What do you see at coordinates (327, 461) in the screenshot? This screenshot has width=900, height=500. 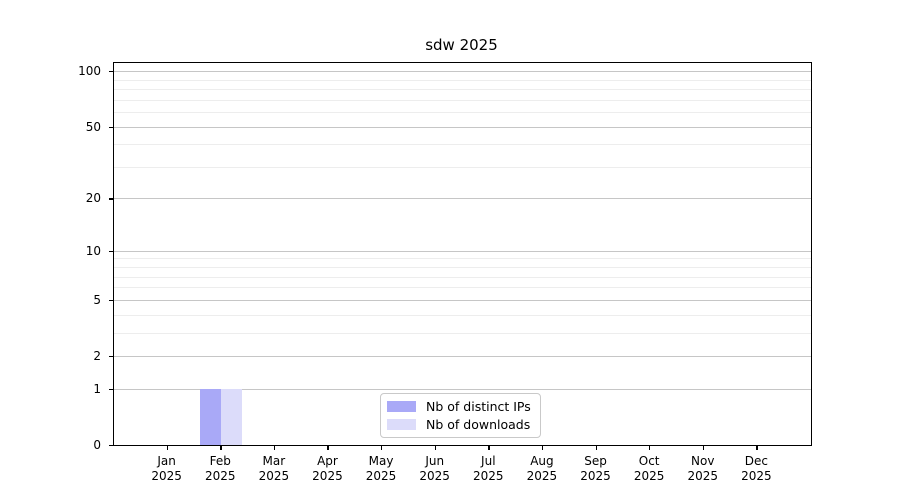 I see `x-tick-month: Apr` at bounding box center [327, 461].